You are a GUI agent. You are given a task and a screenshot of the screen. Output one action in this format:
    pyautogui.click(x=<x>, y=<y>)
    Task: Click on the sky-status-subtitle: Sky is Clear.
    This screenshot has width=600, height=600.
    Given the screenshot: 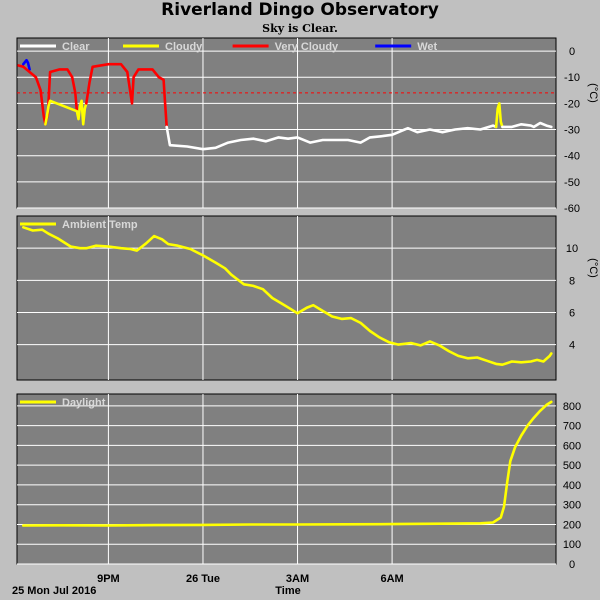 What is the action you would take?
    pyautogui.click(x=300, y=28)
    